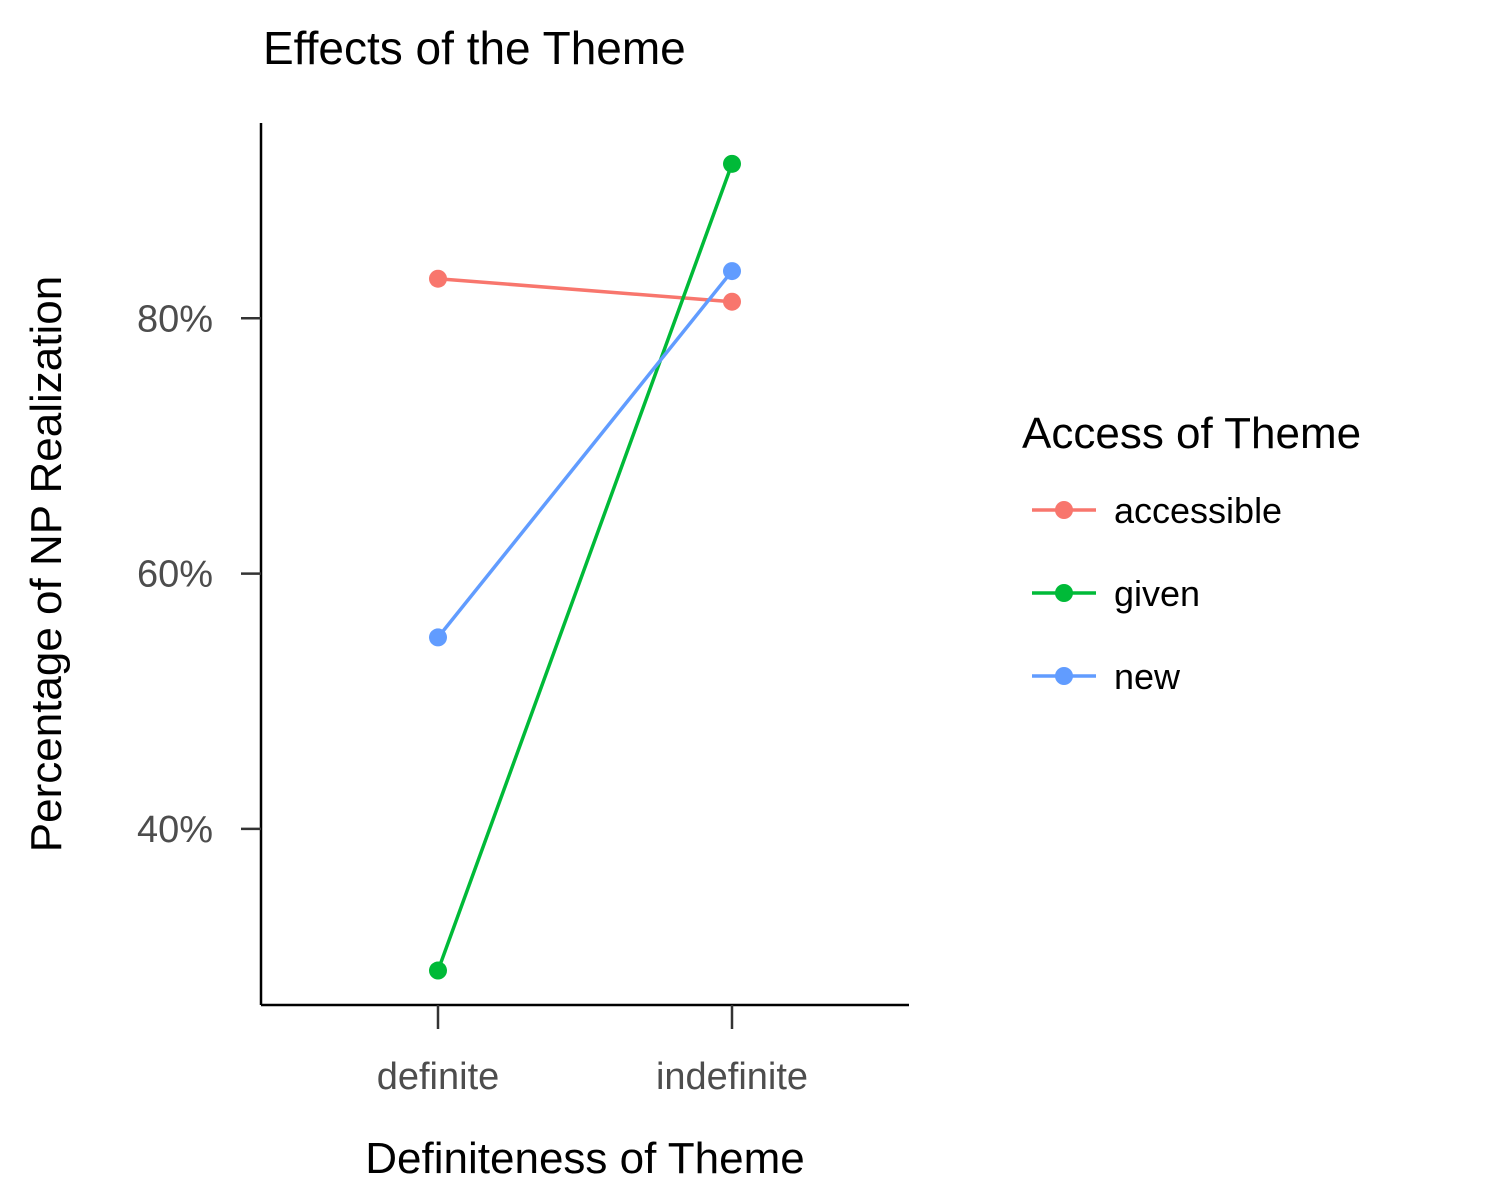  What do you see at coordinates (438, 637) in the screenshot?
I see `data-point-new-definite` at bounding box center [438, 637].